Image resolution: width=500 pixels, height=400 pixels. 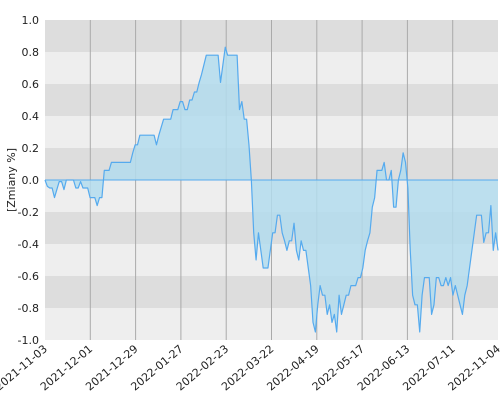 I want to click on y-tick-label: 0.4, so click(x=31, y=116).